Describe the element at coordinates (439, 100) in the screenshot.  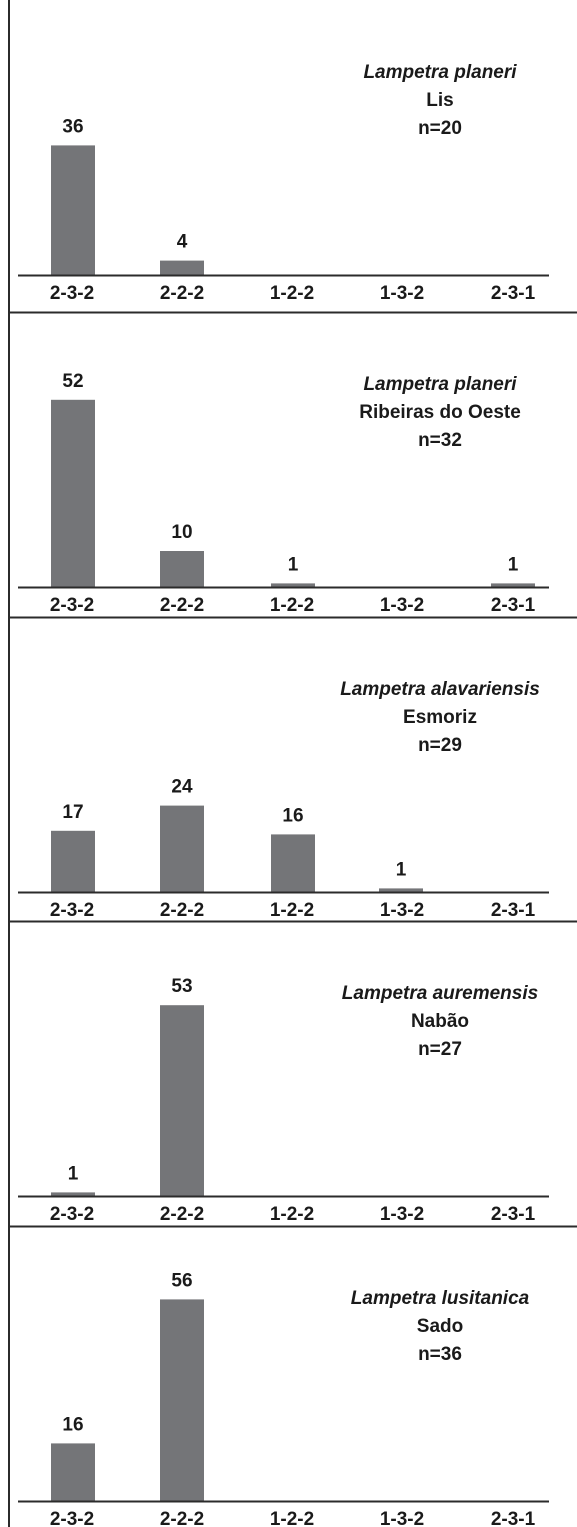
I see `location-name: Lis` at that location.